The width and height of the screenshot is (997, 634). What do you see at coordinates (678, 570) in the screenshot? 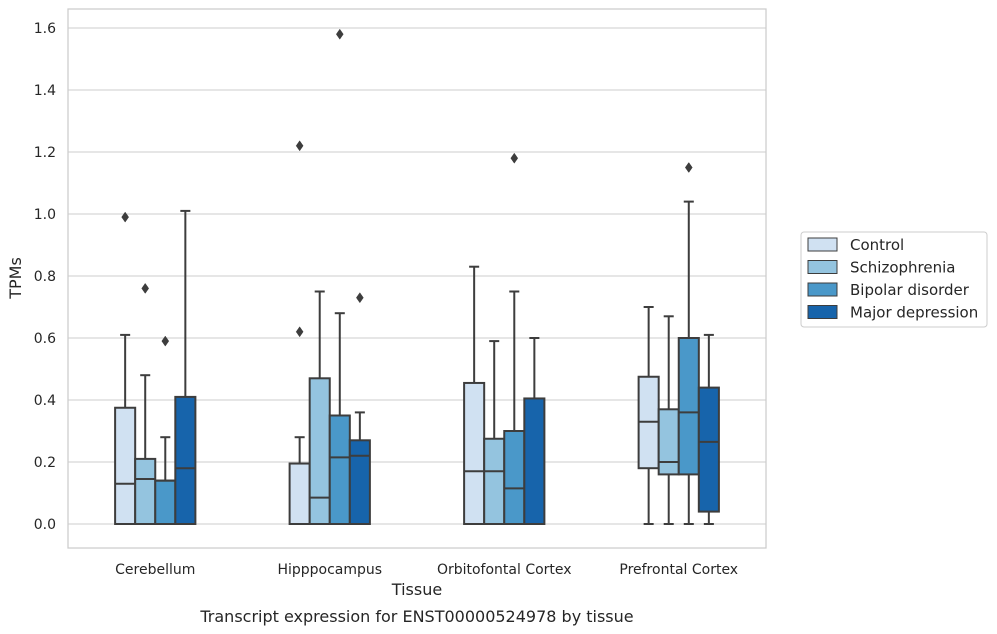
I see `x-tick-label: Prefrontal Cortex` at bounding box center [678, 570].